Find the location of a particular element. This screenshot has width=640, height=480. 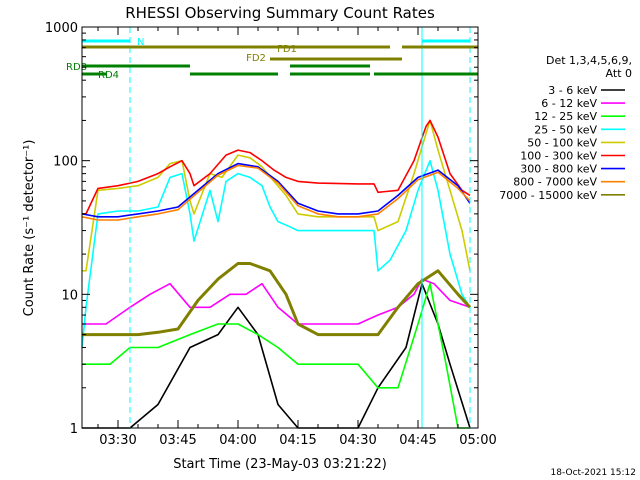

y-tick-label: 10 is located at coordinates (69, 295).